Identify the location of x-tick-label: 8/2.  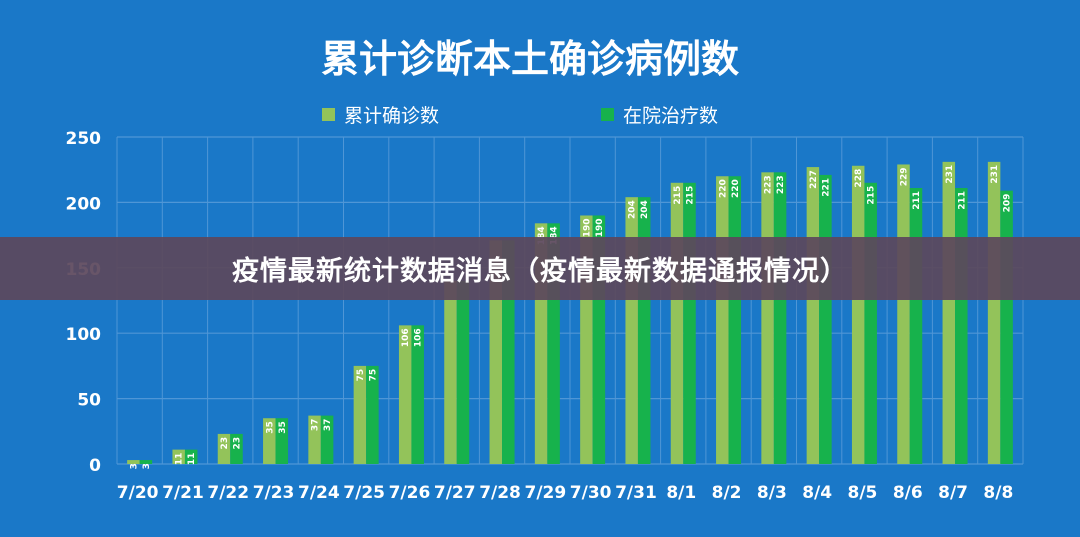
(727, 493).